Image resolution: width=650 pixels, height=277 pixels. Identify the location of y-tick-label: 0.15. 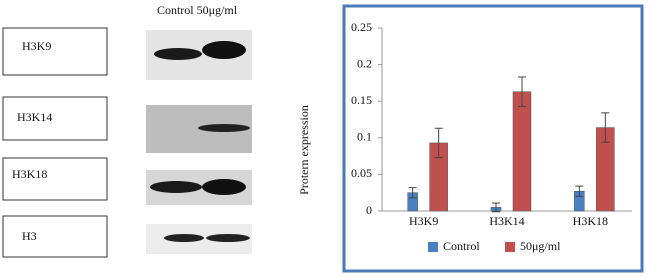
(361, 100).